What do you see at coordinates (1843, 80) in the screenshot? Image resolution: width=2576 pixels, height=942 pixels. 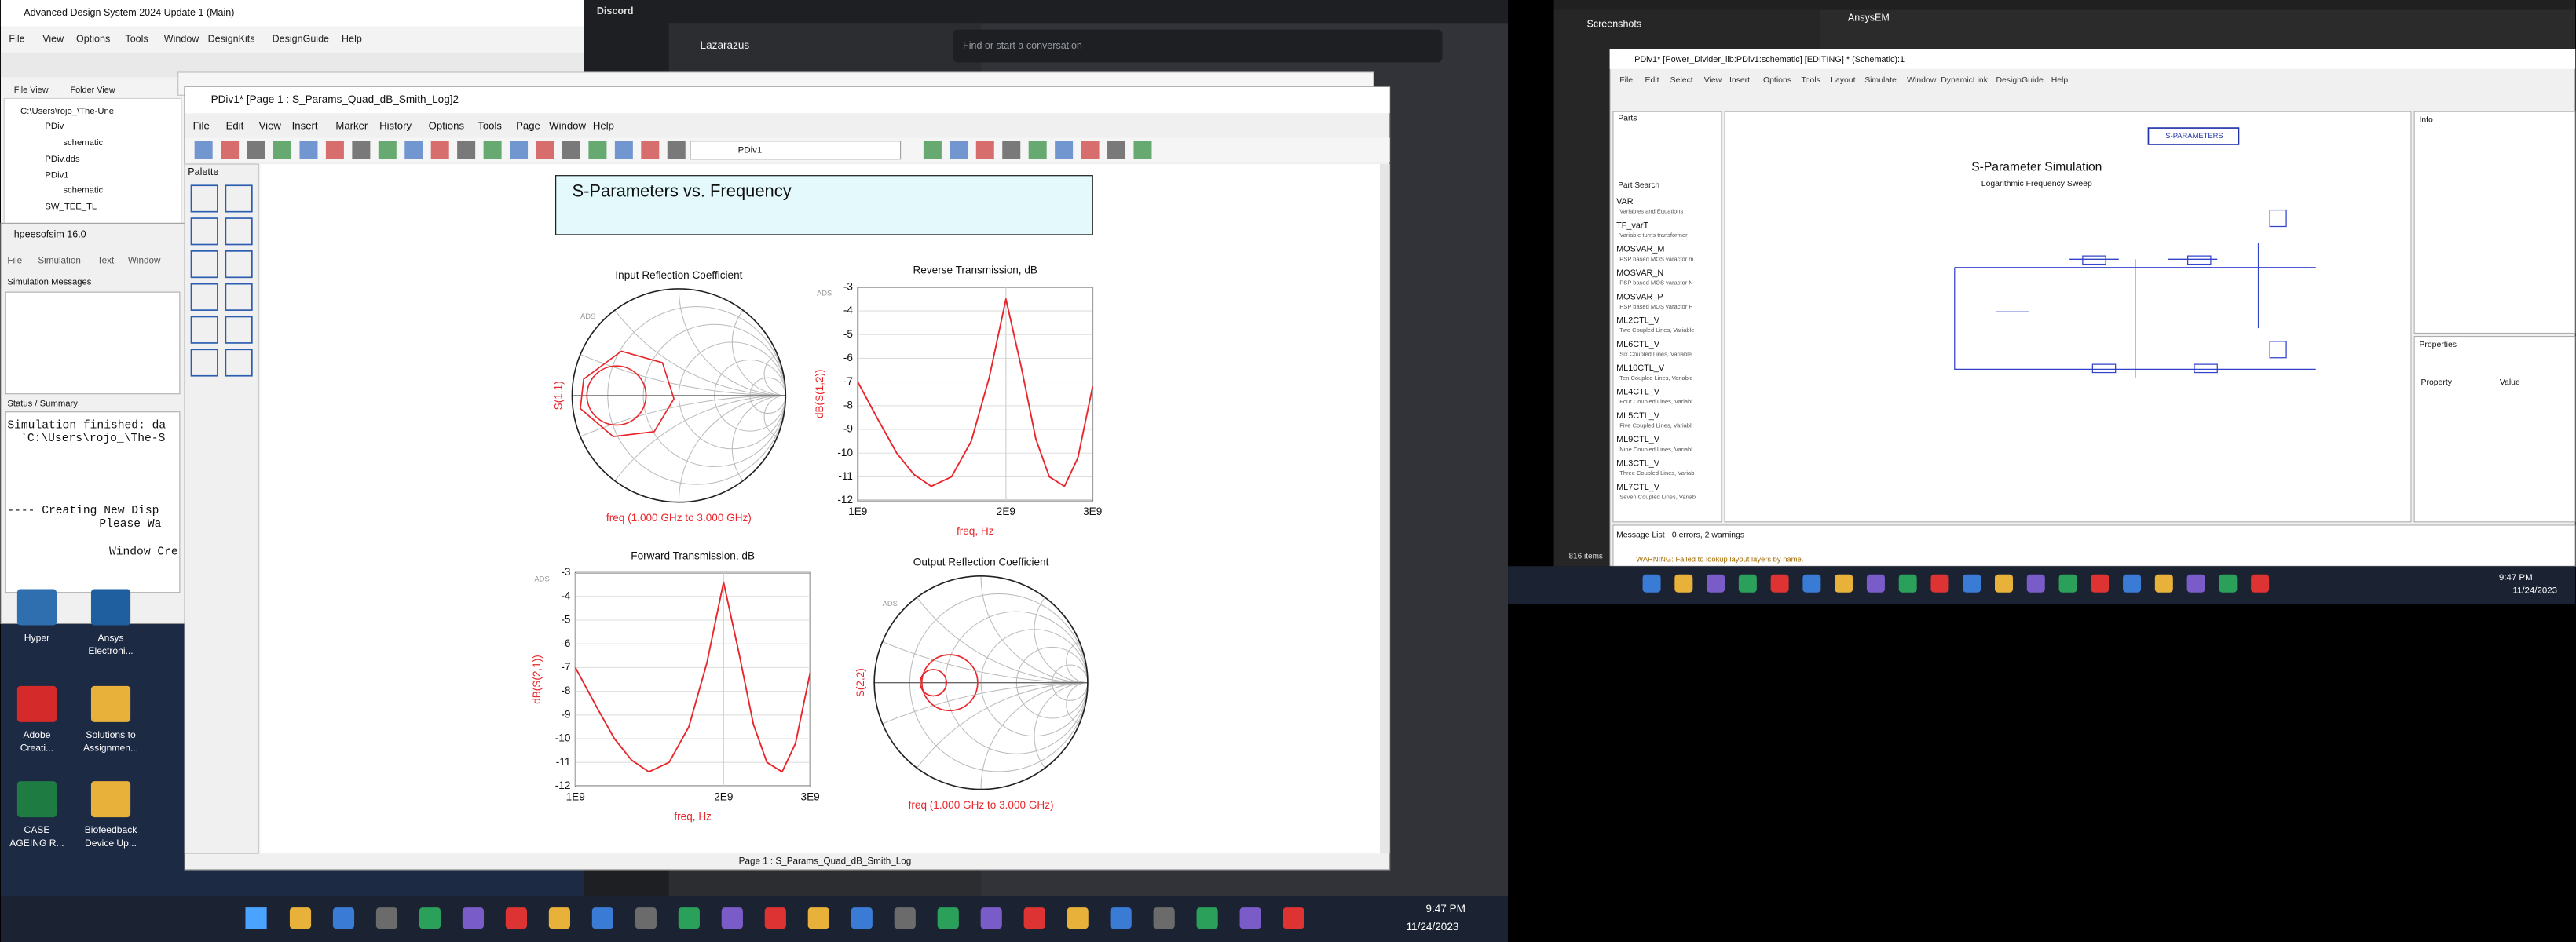 I see `menu-item: Layout` at bounding box center [1843, 80].